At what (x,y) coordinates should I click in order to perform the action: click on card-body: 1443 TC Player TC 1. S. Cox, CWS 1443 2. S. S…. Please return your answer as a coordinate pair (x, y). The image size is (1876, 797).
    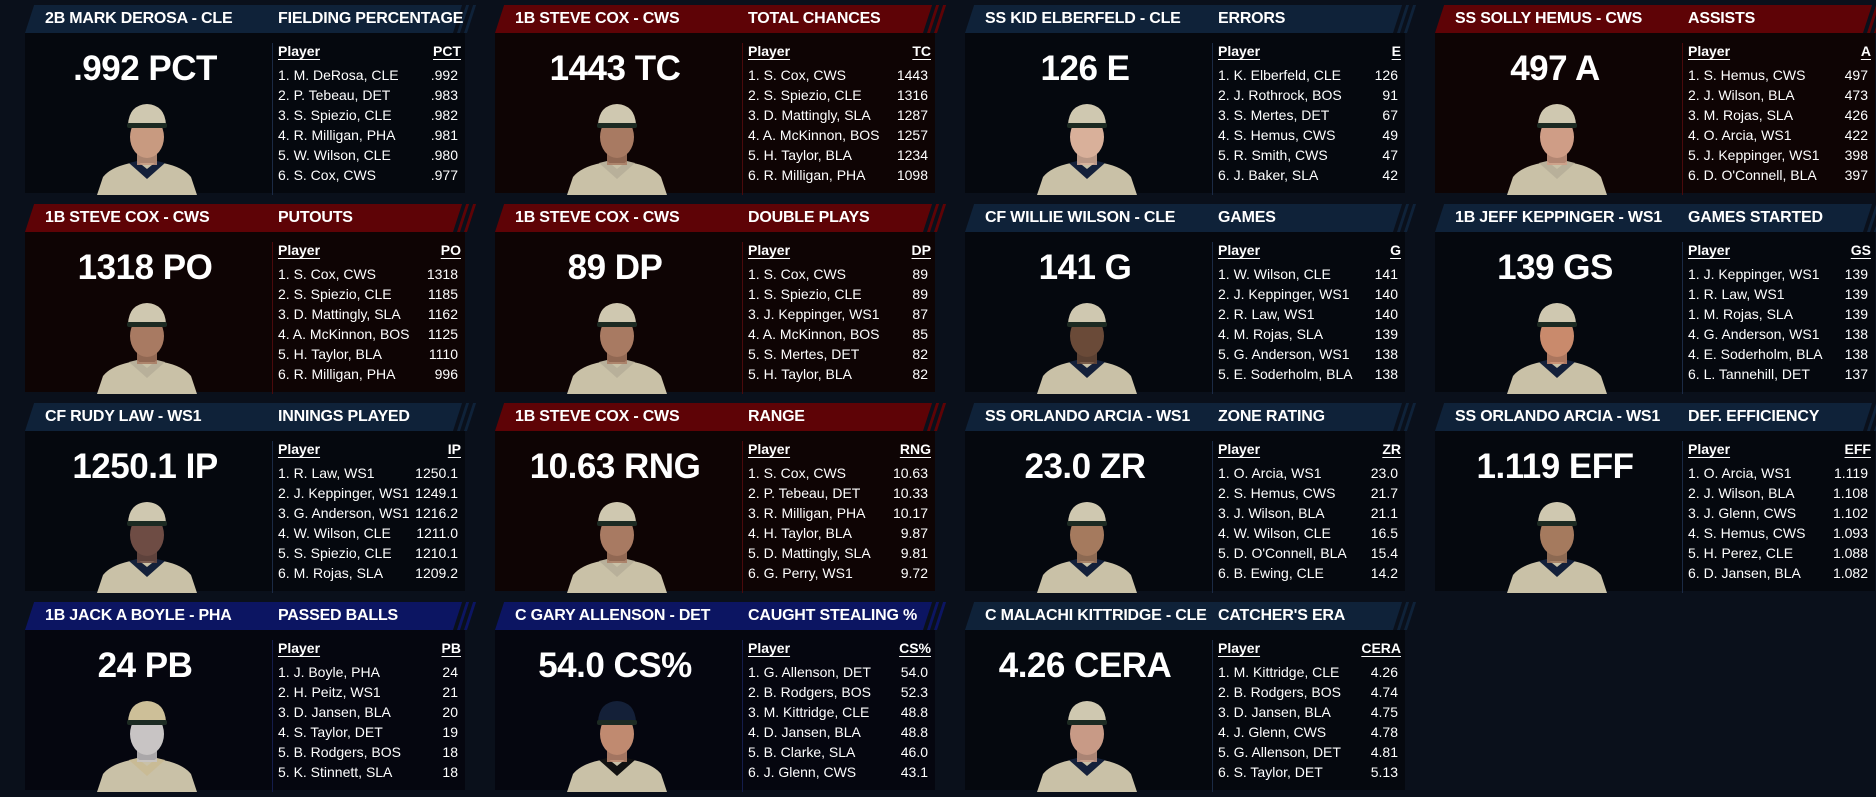
    Looking at the image, I should click on (715, 114).